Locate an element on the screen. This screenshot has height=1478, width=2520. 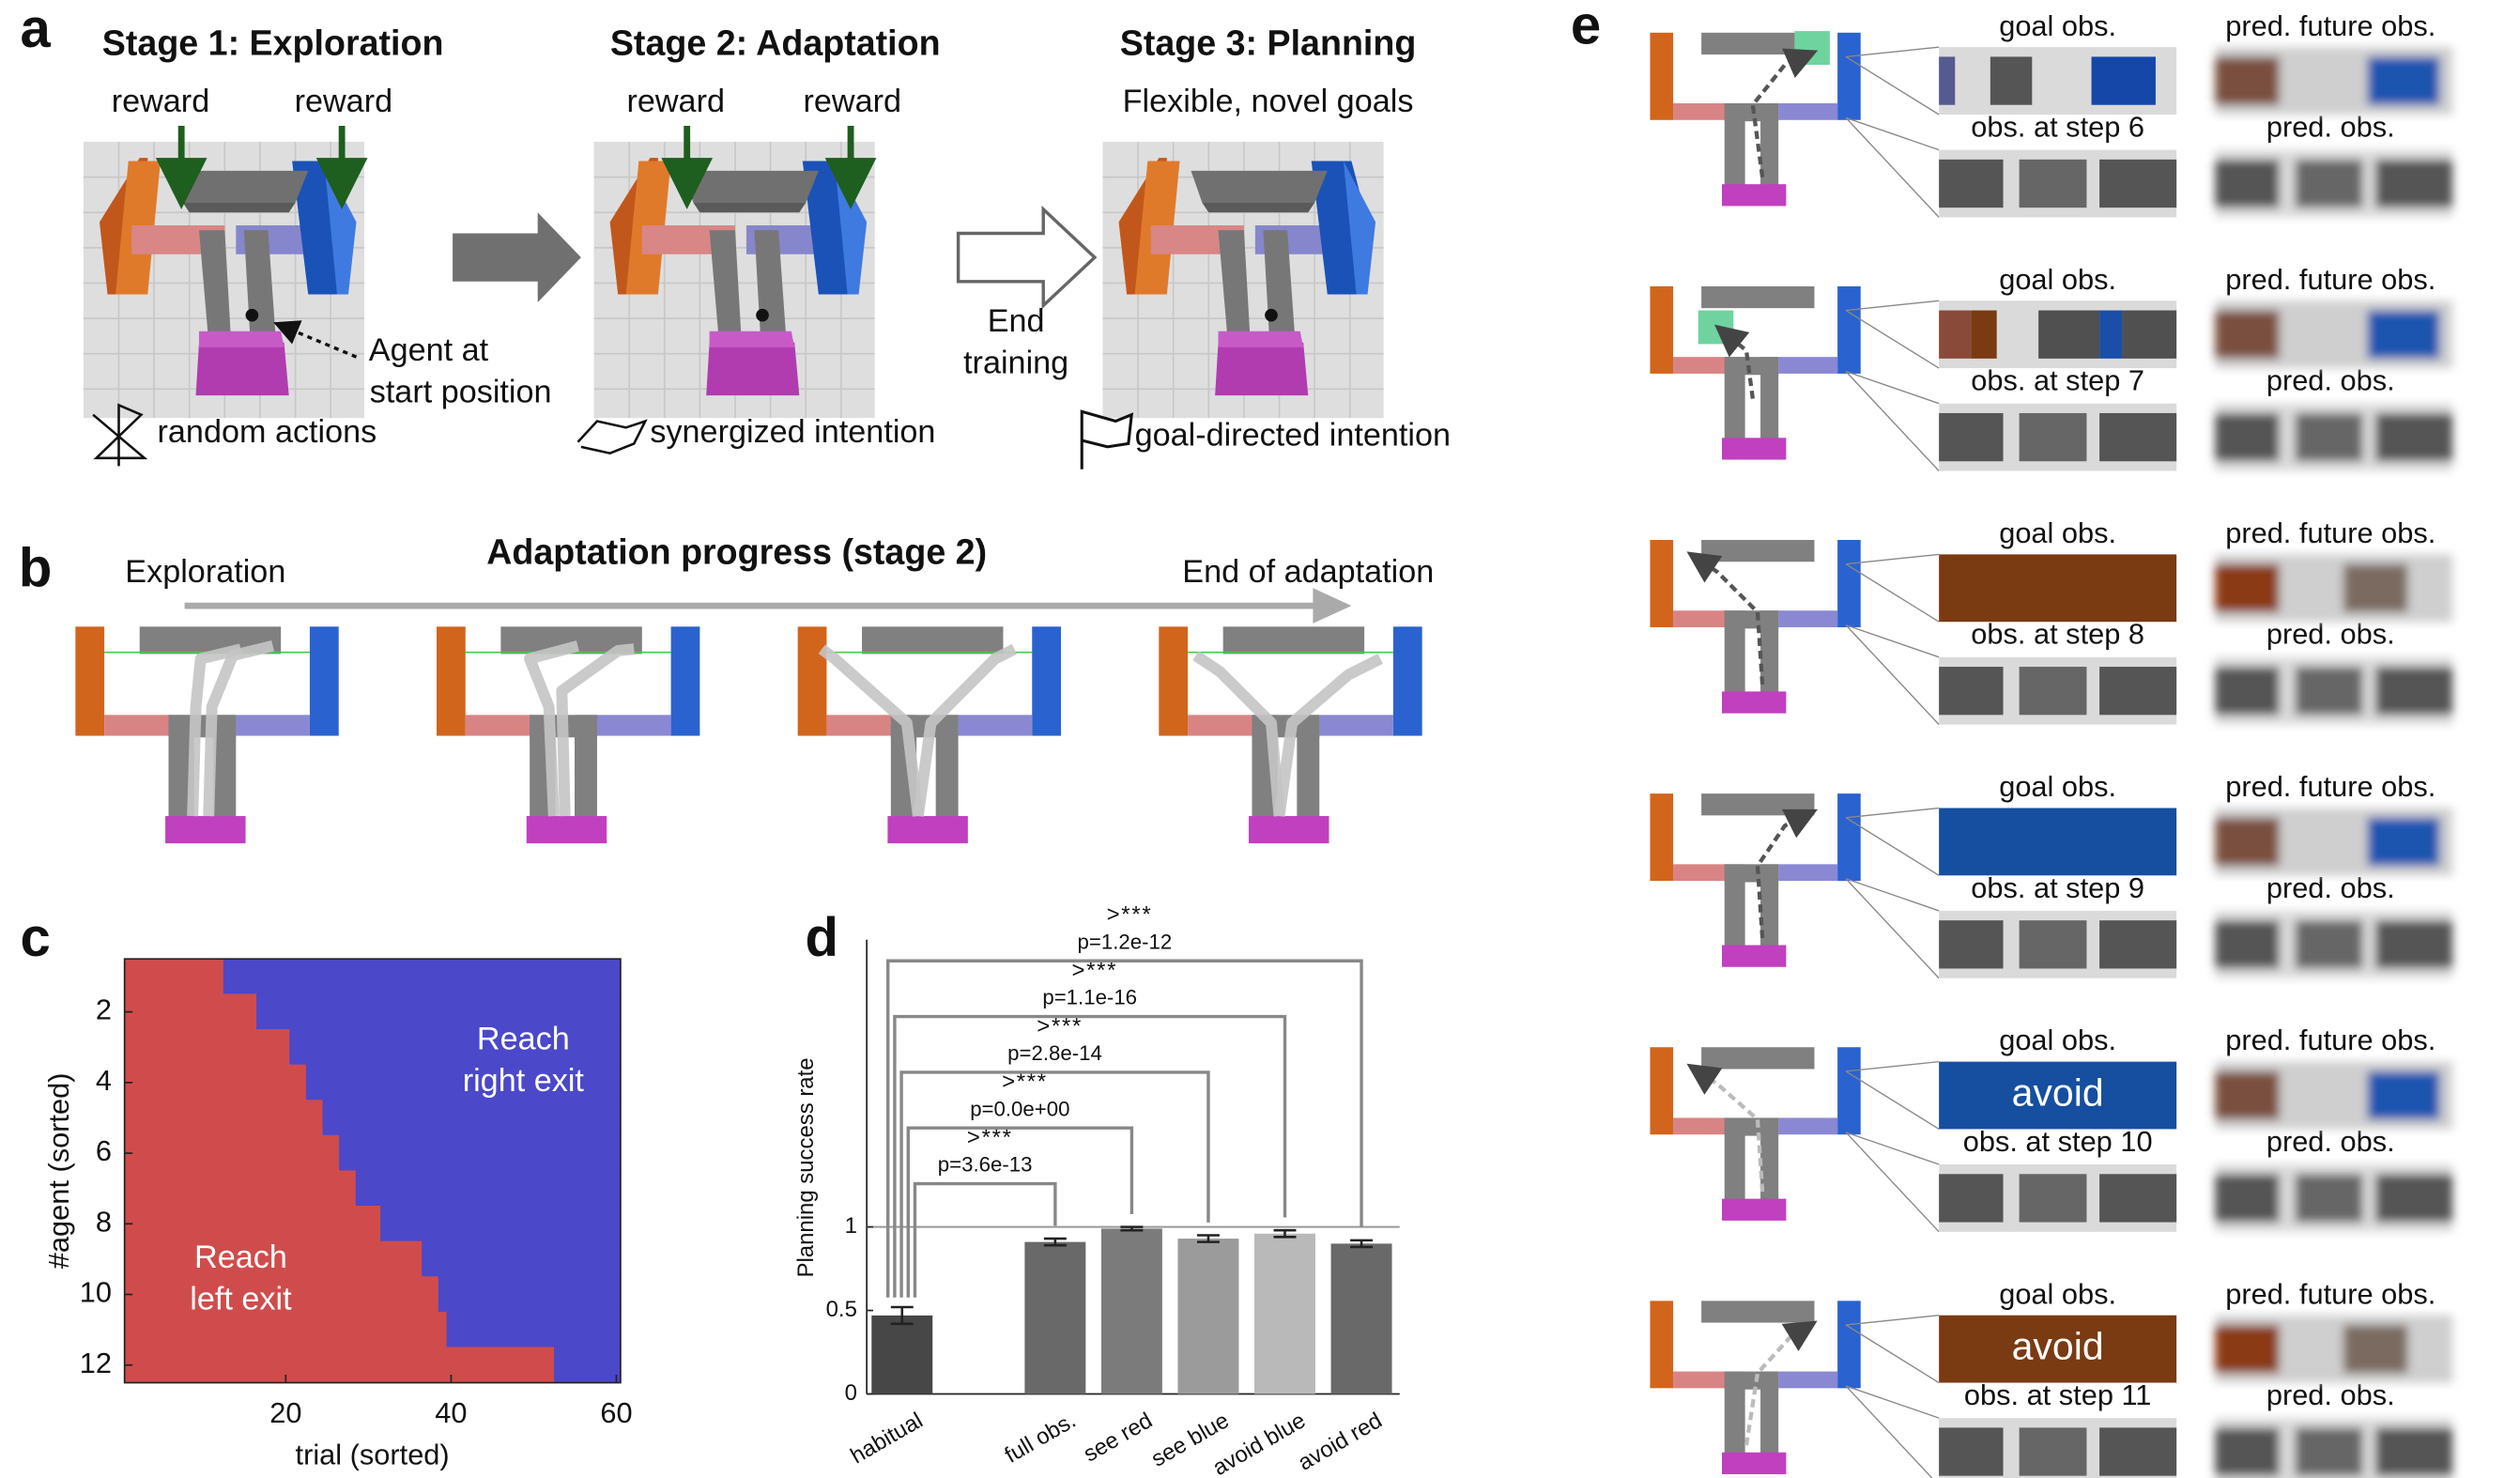
progress-arrowhead is located at coordinates (1332, 606).